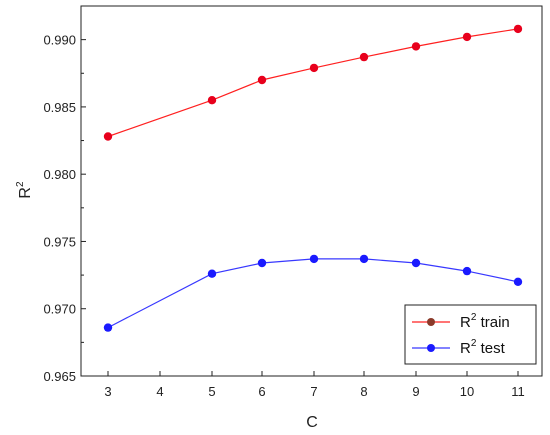 This screenshot has height=435, width=550. Describe the element at coordinates (431, 322) in the screenshot. I see `legend-marker-train` at that location.